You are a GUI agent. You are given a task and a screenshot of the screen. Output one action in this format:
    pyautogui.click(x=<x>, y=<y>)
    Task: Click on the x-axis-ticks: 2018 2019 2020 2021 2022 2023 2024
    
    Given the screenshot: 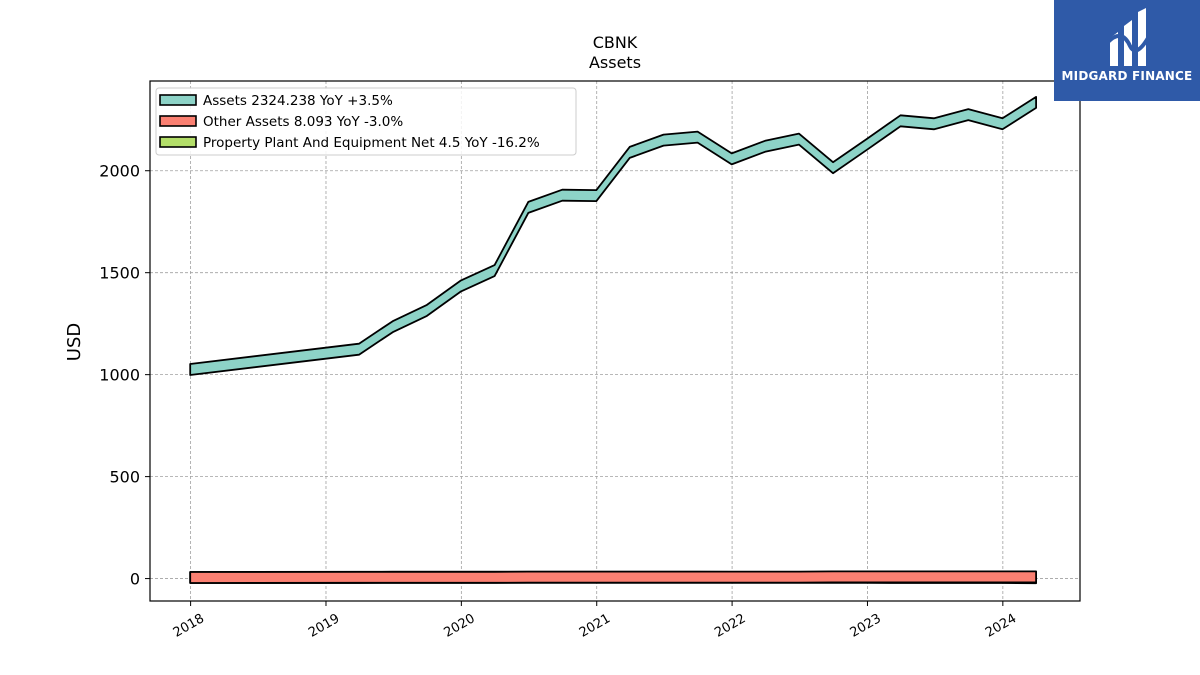 What is the action you would take?
    pyautogui.click(x=595, y=621)
    